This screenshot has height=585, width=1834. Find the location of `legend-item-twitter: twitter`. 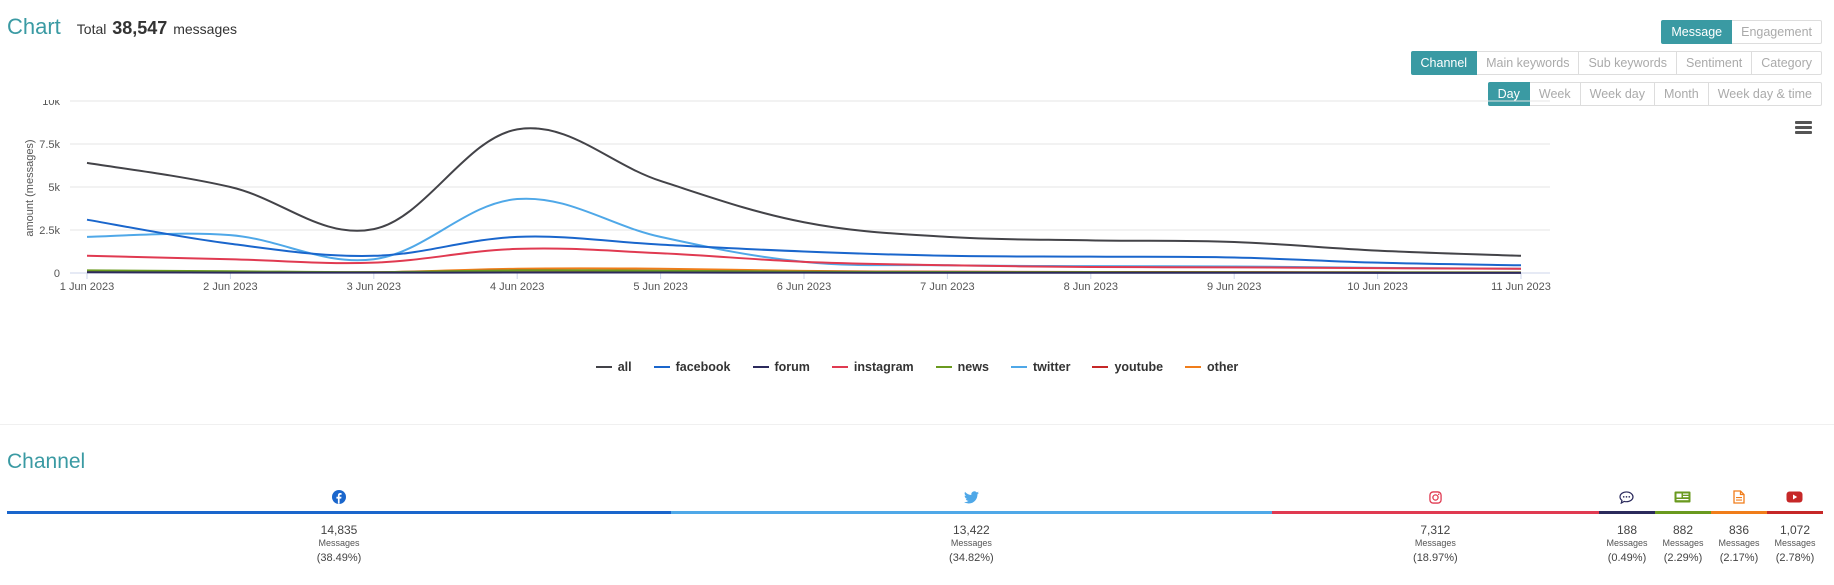

legend-item-twitter: twitter is located at coordinates (1040, 367).